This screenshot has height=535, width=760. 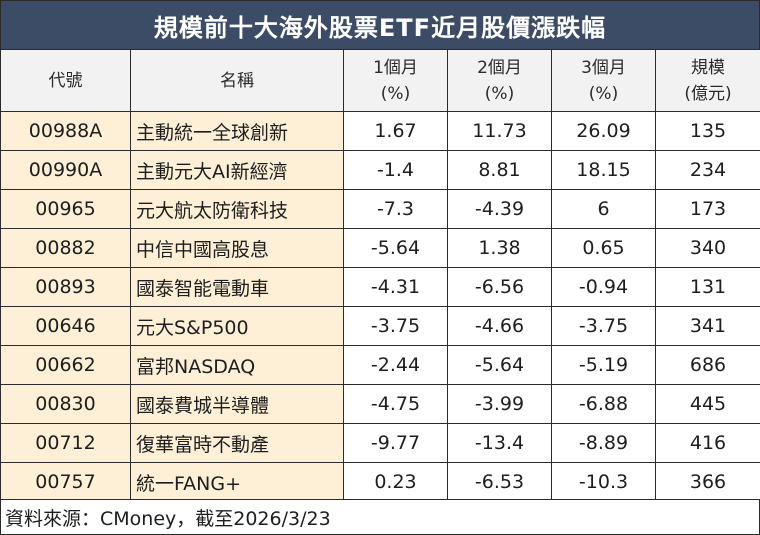 I want to click on return-2-month: -6.56, so click(x=499, y=287).